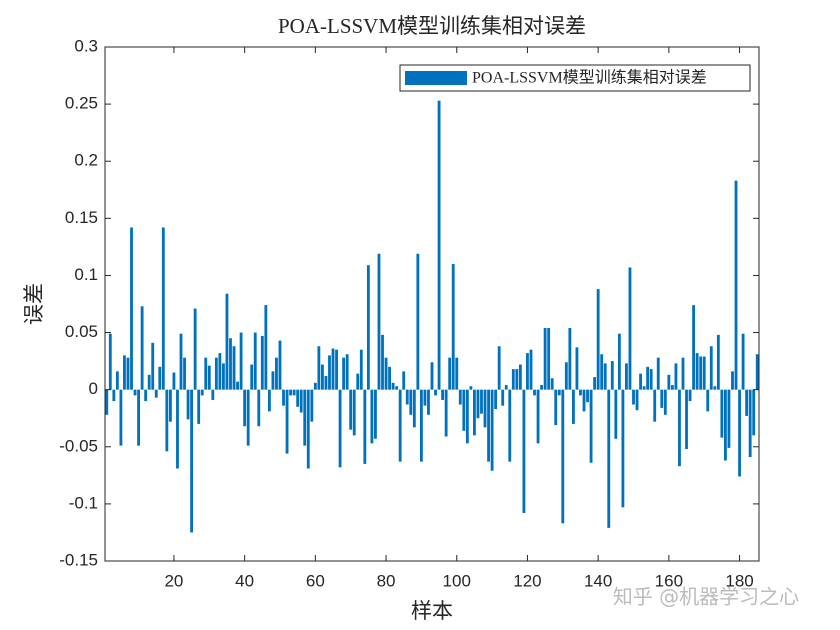 This screenshot has height=630, width=840. I want to click on y-tick-label: 0.25, so click(81, 103).